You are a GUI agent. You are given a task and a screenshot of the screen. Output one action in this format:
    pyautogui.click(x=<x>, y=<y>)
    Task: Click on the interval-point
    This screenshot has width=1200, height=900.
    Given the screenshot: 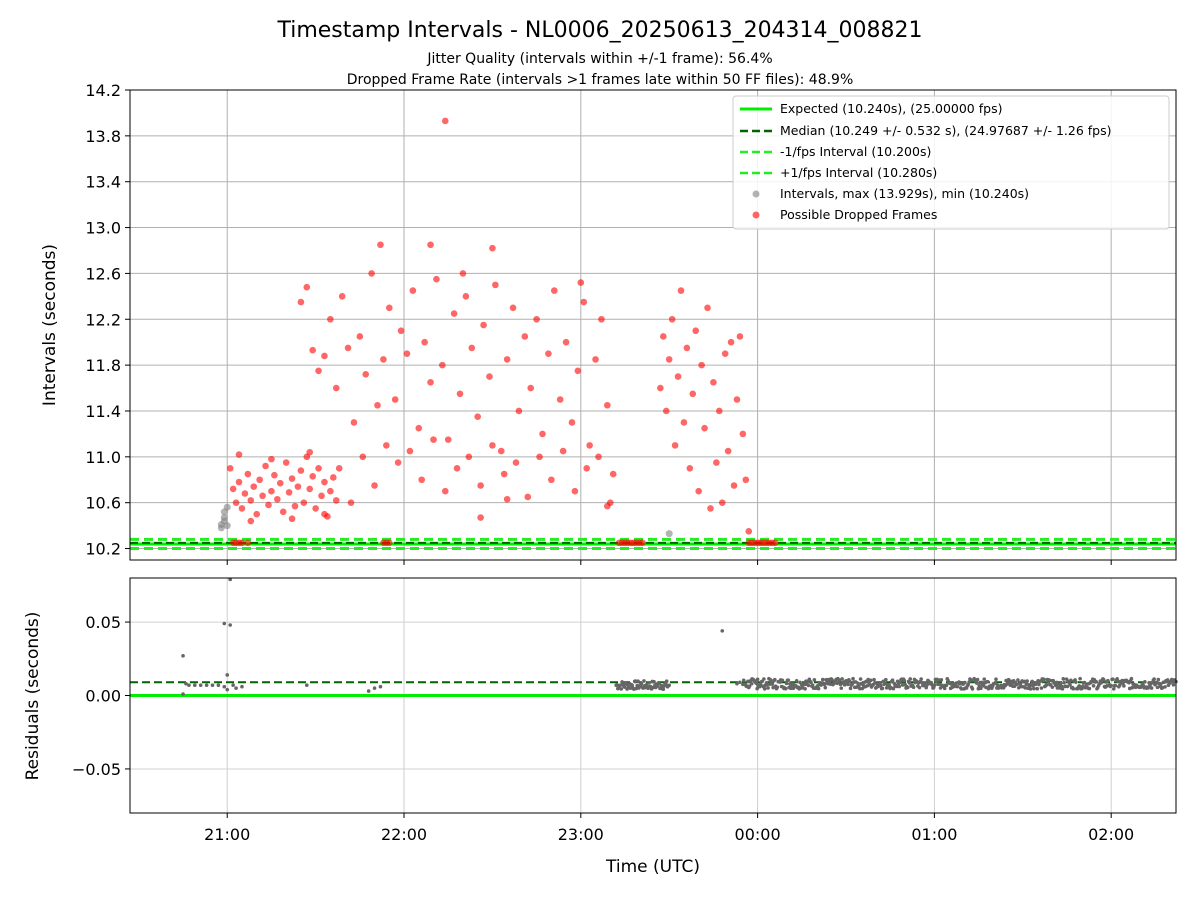 What is the action you would take?
    pyautogui.click(x=669, y=534)
    